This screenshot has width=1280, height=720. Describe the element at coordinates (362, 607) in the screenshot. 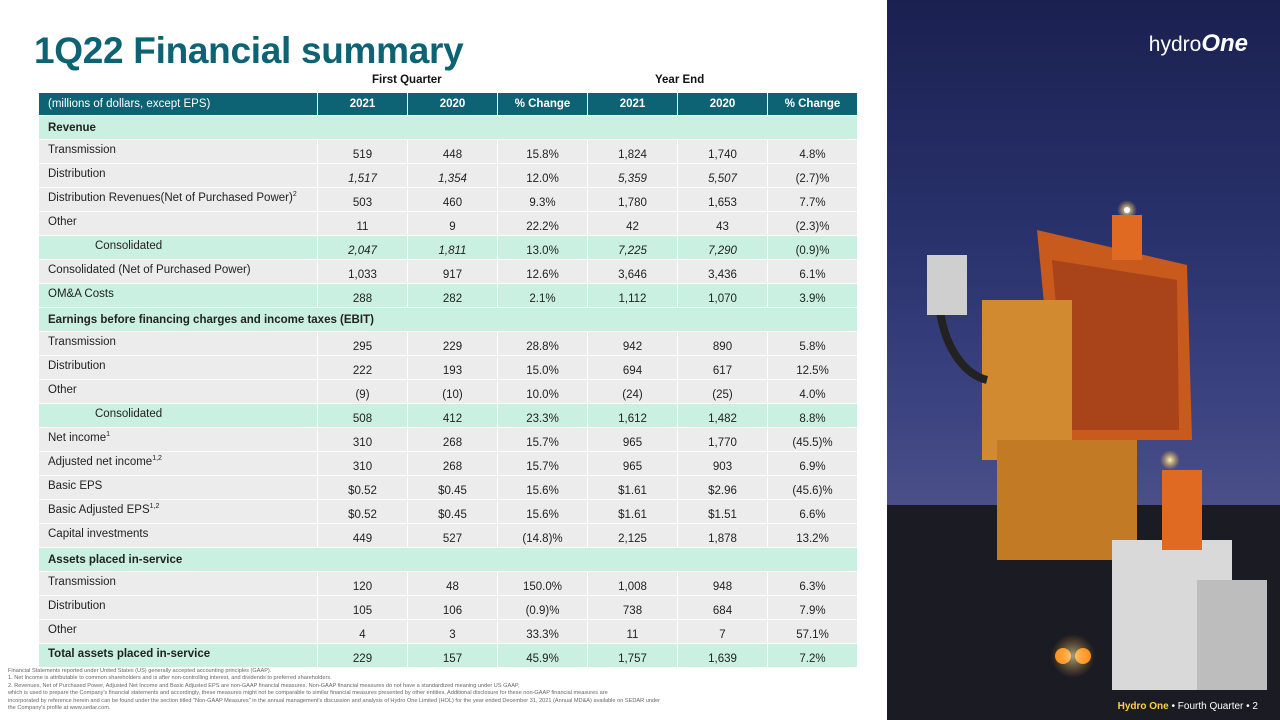

I see `value-cell: 105` at that location.